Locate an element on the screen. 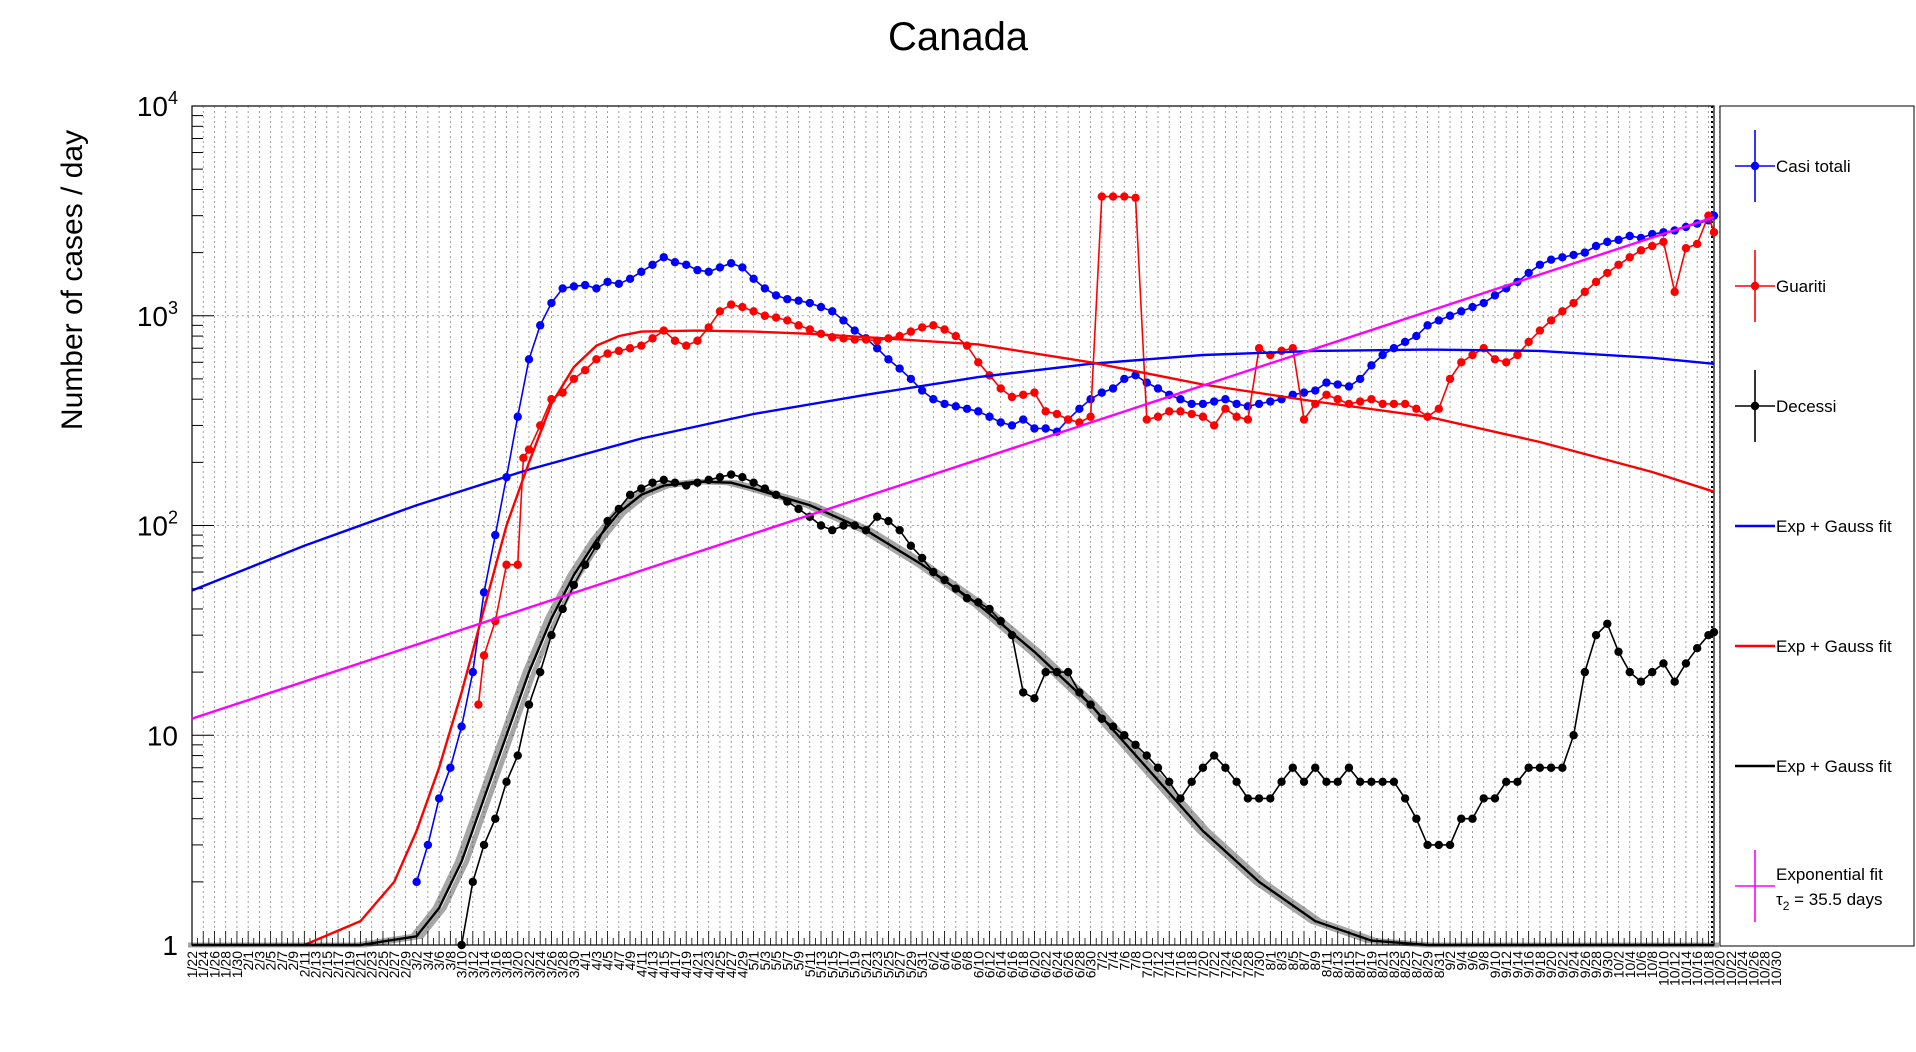  x-tick-label: 7/10 is located at coordinates (1147, 964).